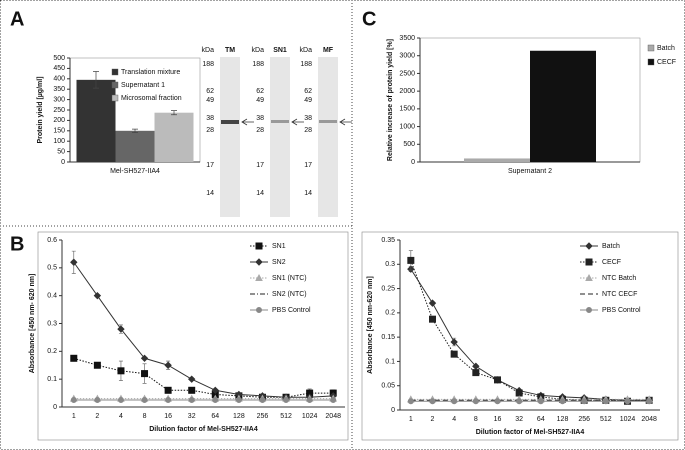  What do you see at coordinates (96, 80) in the screenshot?
I see `error-bar` at bounding box center [96, 80].